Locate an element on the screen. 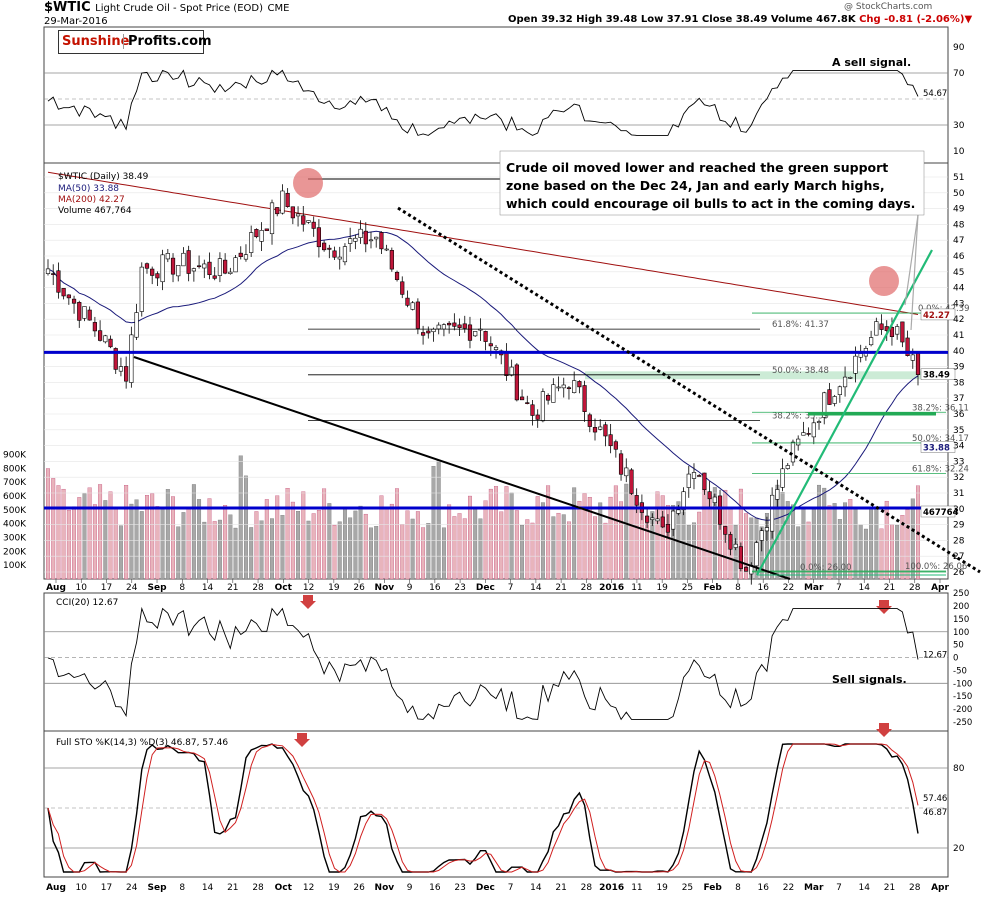  stockcharts-credit: @ StockCharts.com is located at coordinates (888, 7).